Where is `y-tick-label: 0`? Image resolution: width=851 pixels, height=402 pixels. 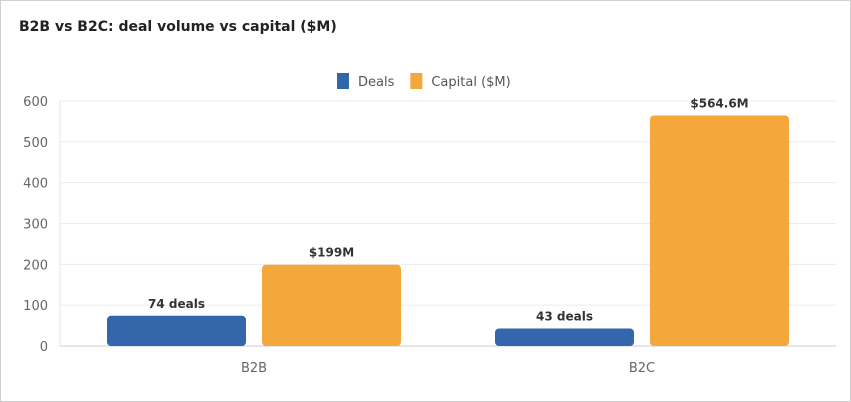 y-tick-label: 0 is located at coordinates (44, 347).